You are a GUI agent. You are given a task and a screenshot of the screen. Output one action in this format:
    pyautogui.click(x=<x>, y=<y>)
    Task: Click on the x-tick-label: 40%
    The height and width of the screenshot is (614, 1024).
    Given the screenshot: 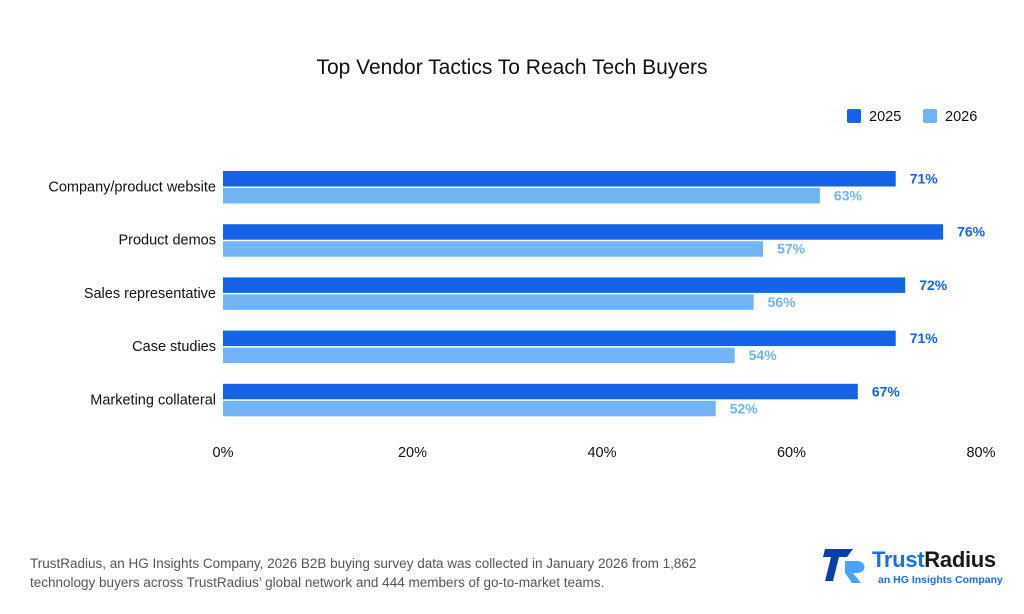 What is the action you would take?
    pyautogui.click(x=601, y=453)
    